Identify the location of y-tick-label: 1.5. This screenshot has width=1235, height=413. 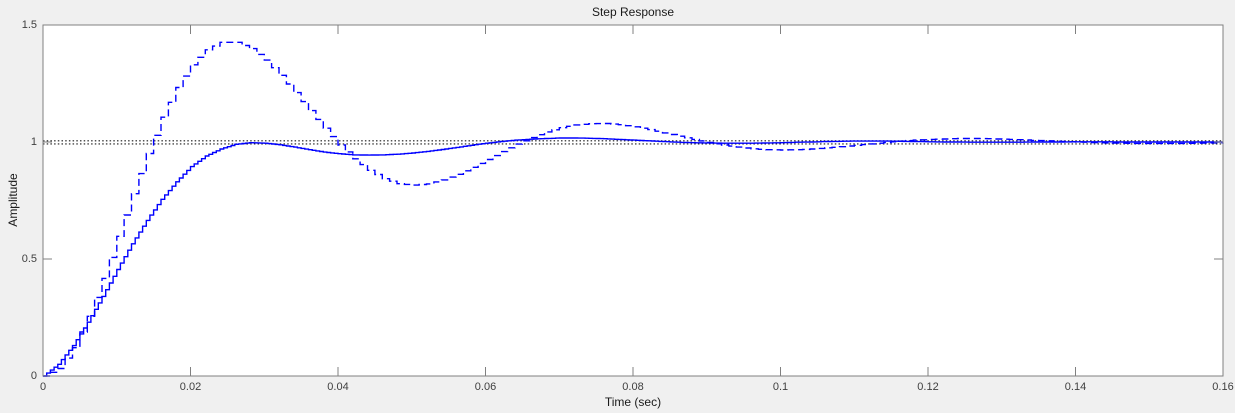
(29, 25).